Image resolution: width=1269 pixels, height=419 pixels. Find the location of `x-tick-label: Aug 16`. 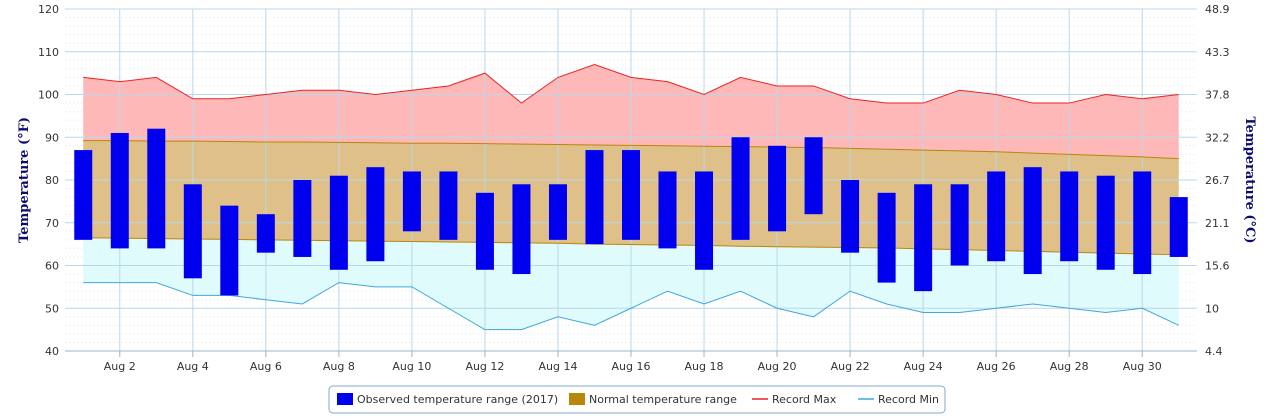

x-tick-label: Aug 16 is located at coordinates (631, 366).